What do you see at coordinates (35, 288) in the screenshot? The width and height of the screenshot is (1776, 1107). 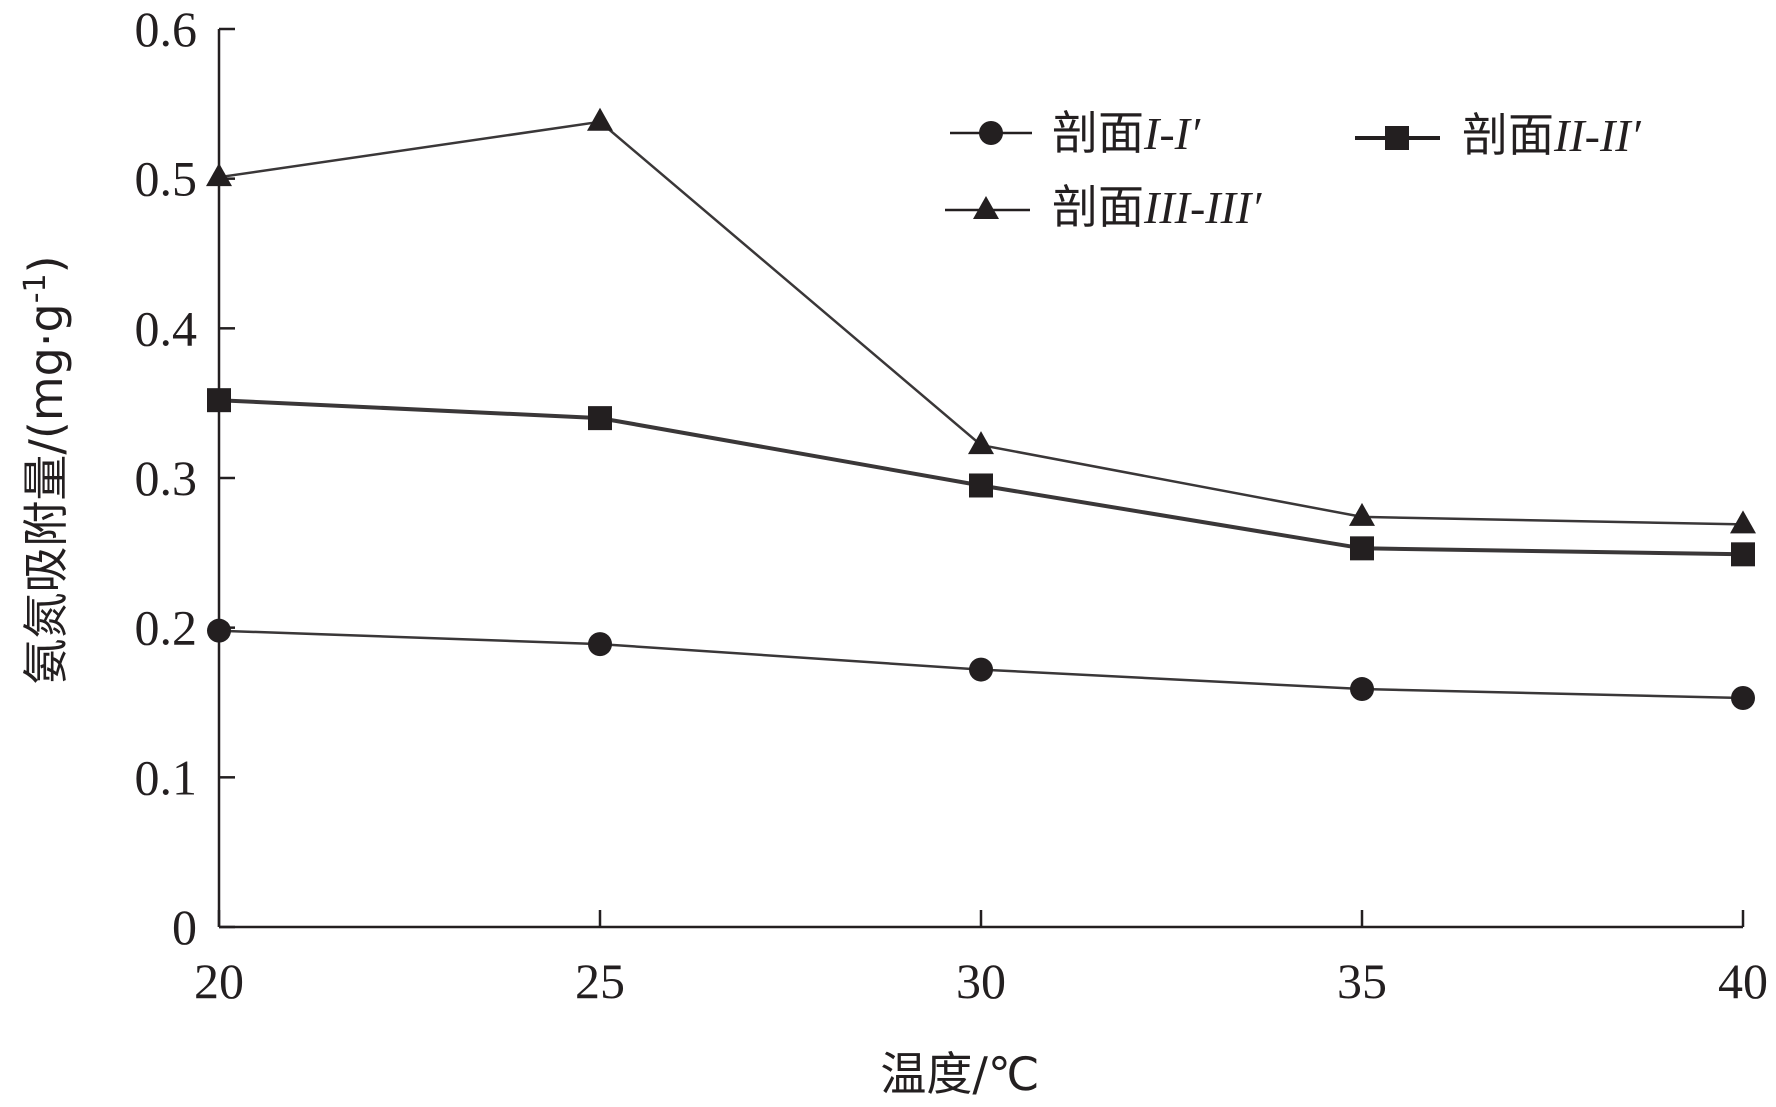 I see `y-axis-label-sup: -1` at bounding box center [35, 288].